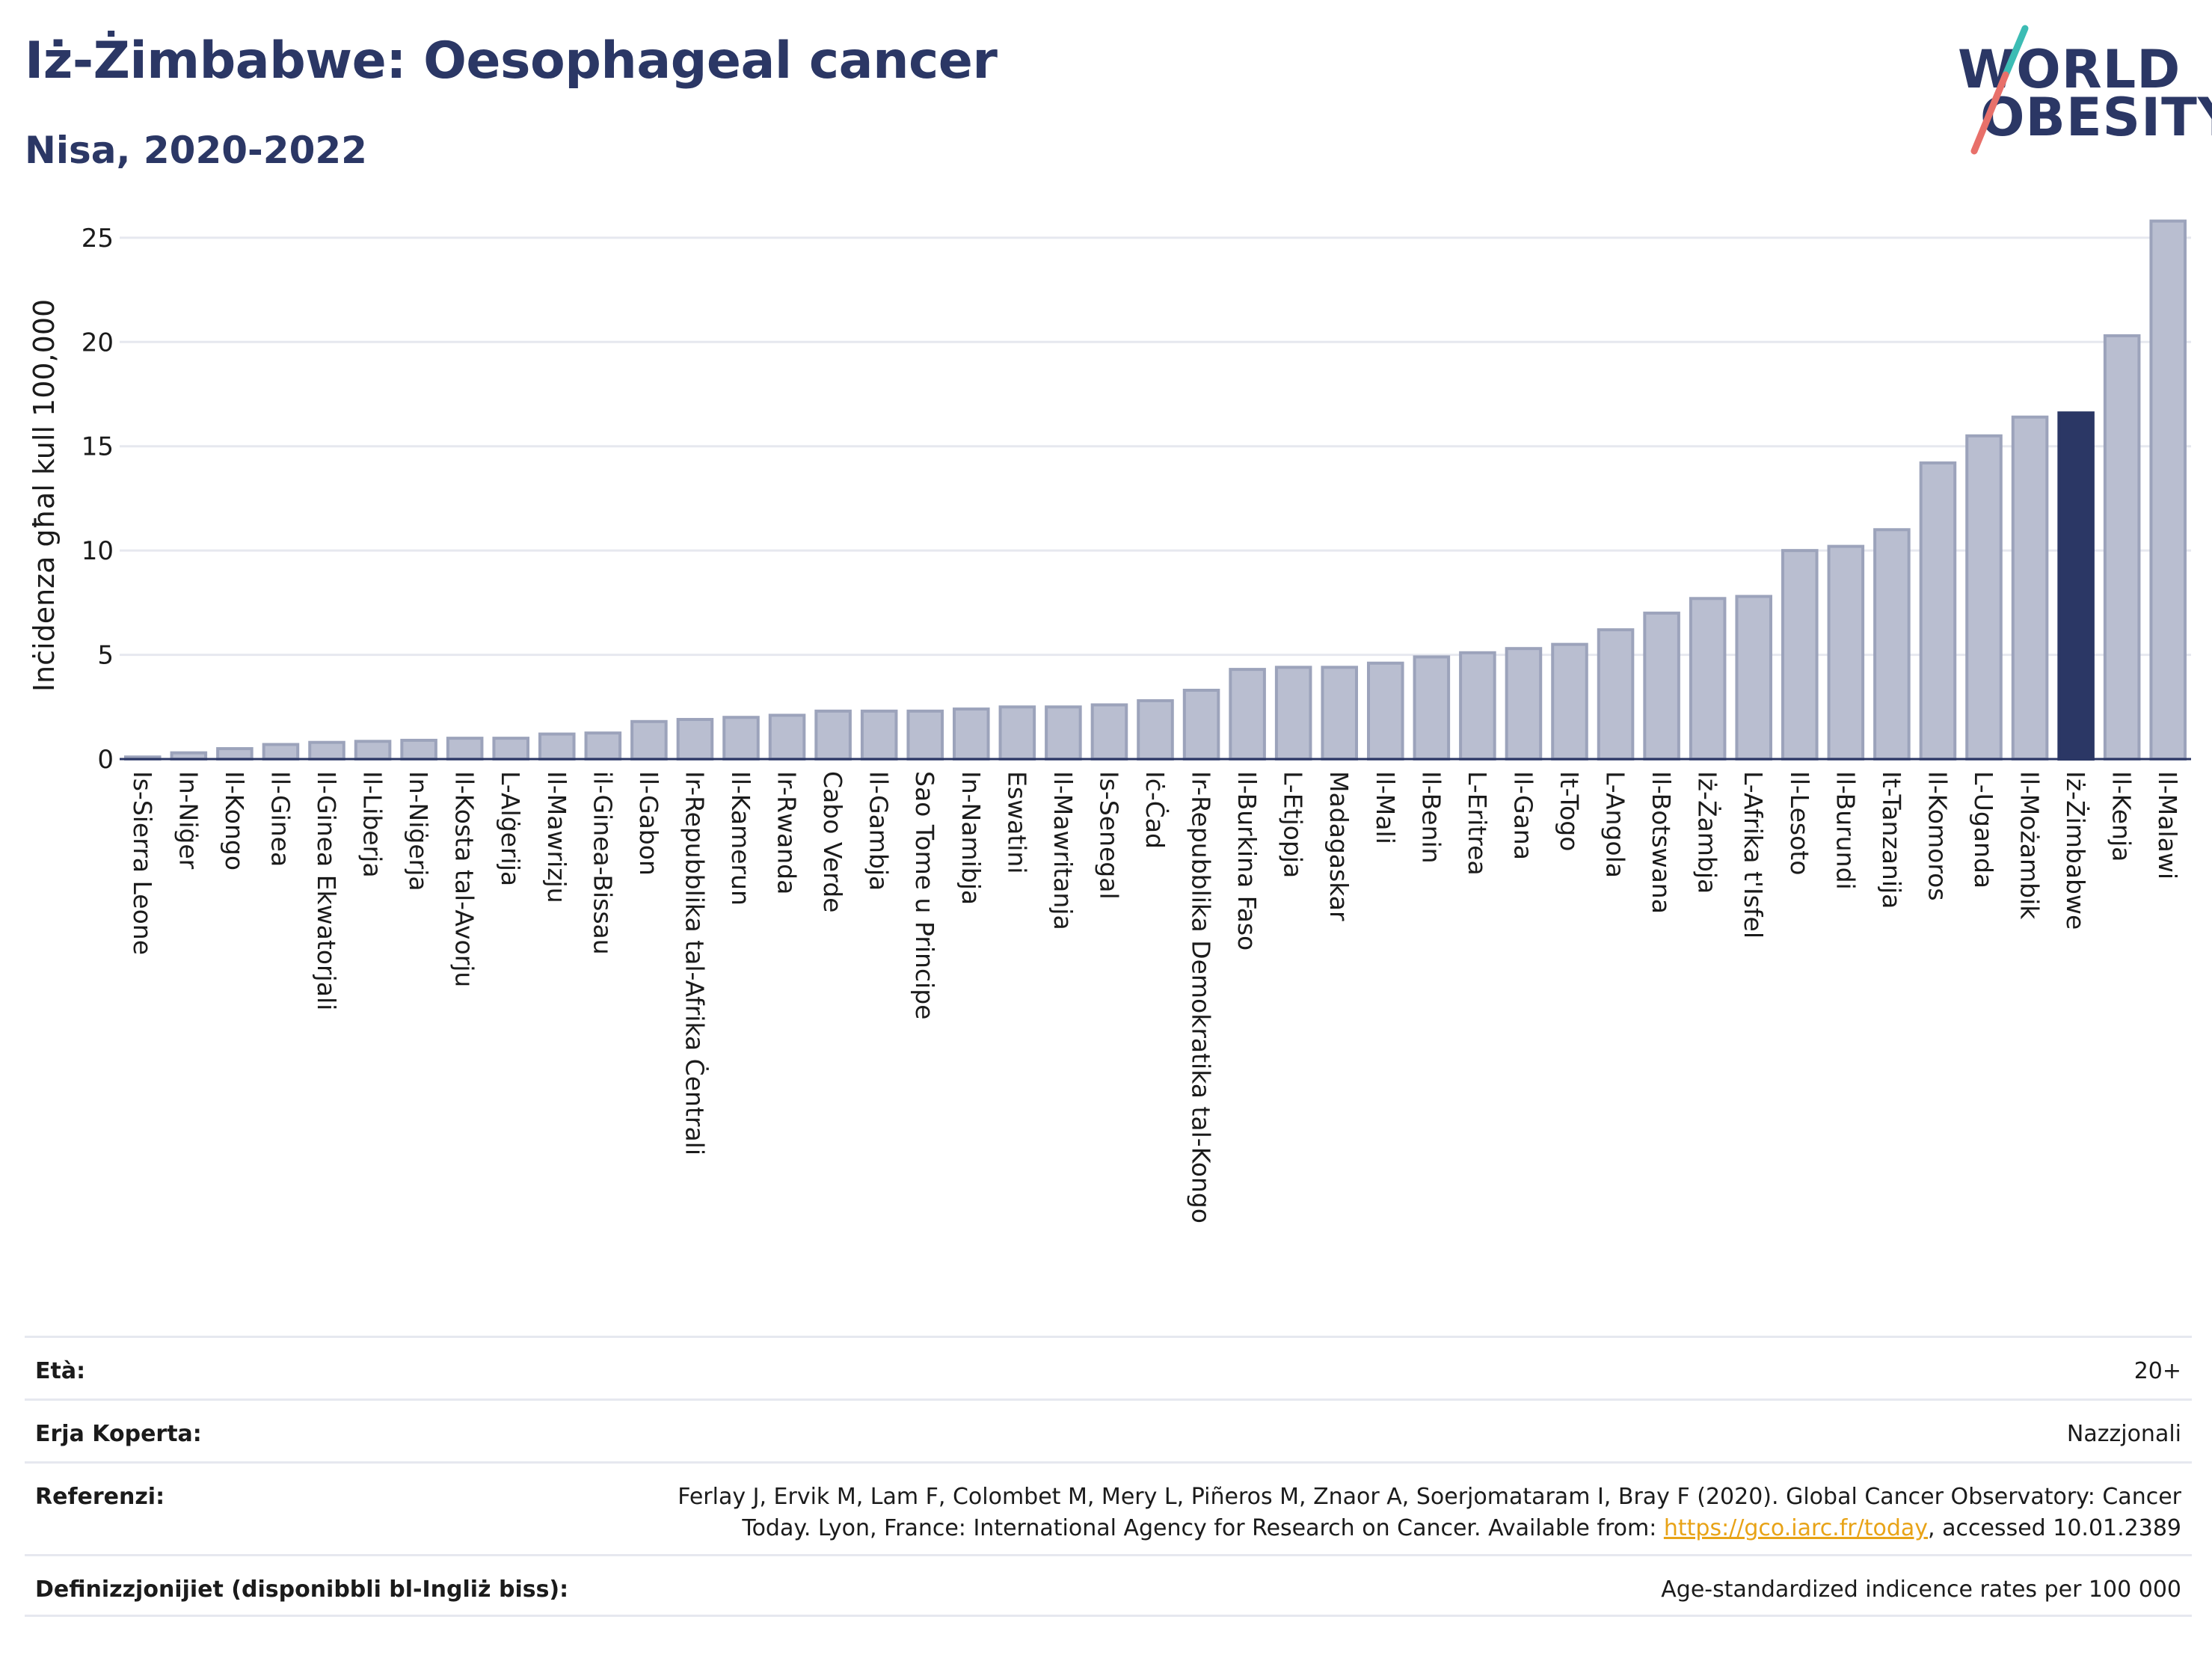  What do you see at coordinates (98, 499) in the screenshot?
I see `y-axis-ticks: 0 5 10 15 20 25` at bounding box center [98, 499].